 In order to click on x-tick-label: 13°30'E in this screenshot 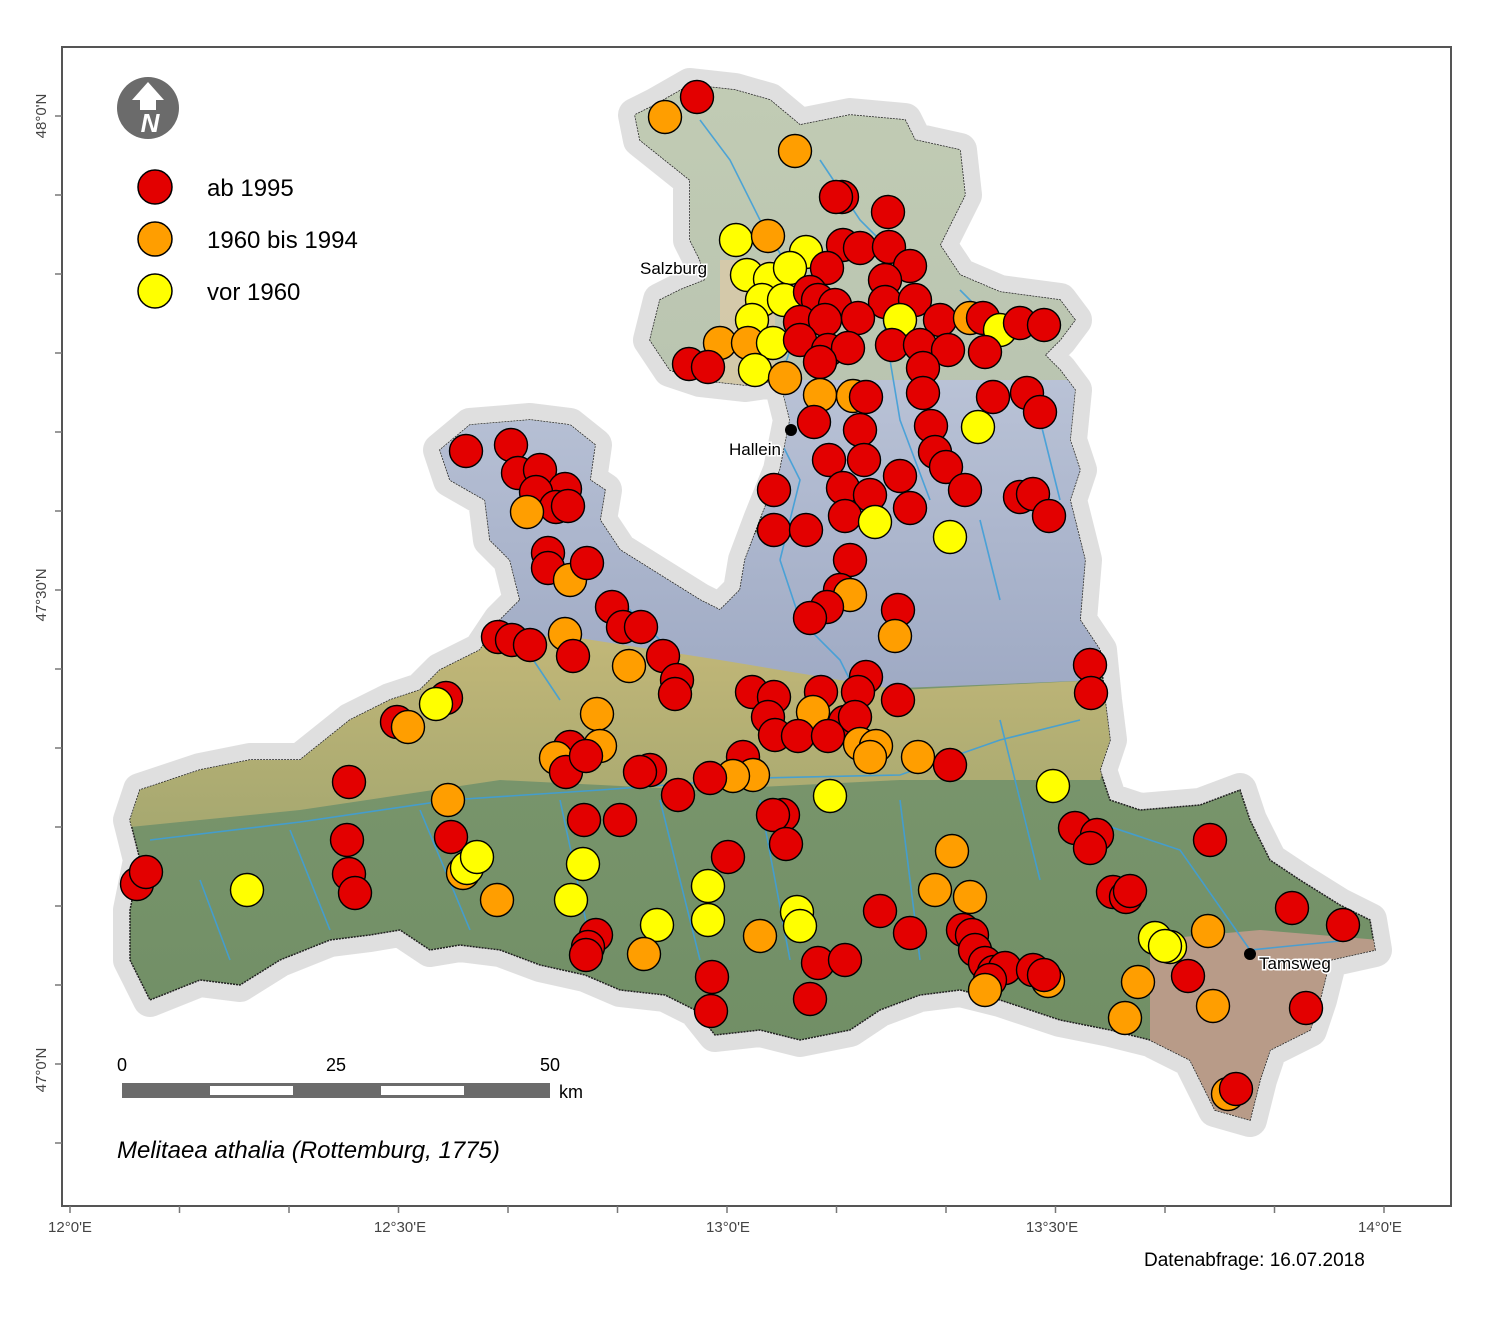, I will do `click(1052, 1227)`.